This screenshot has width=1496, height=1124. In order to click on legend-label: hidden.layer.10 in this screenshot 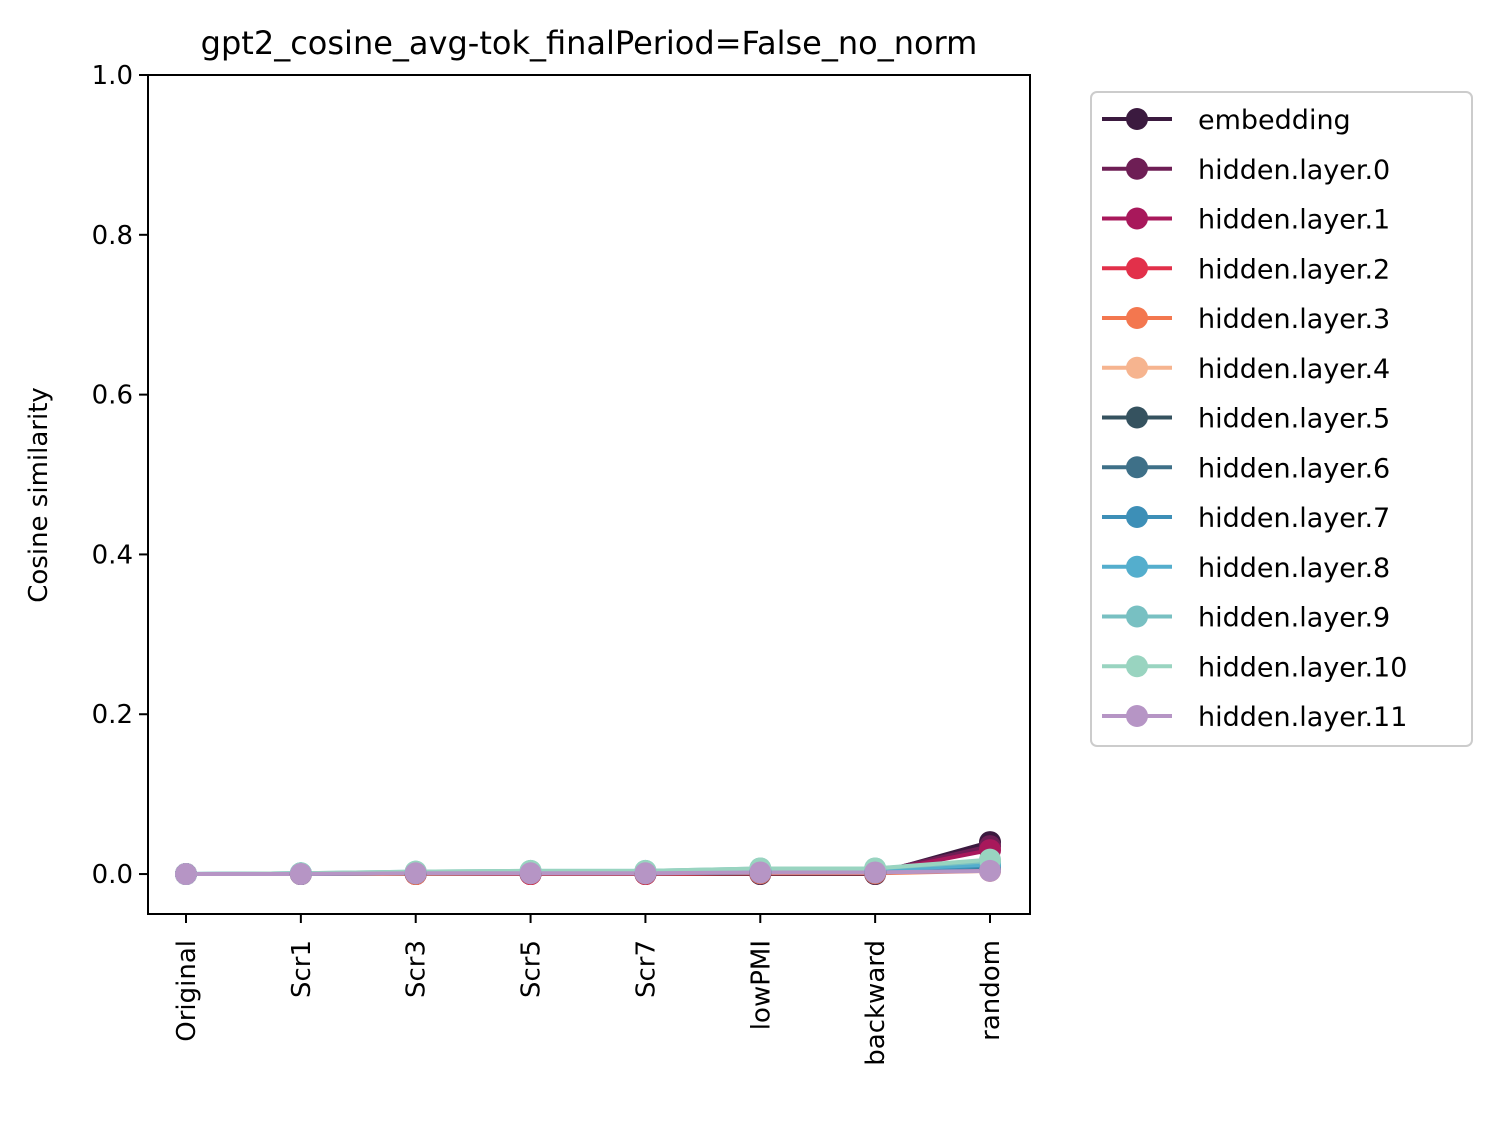, I will do `click(1302, 667)`.